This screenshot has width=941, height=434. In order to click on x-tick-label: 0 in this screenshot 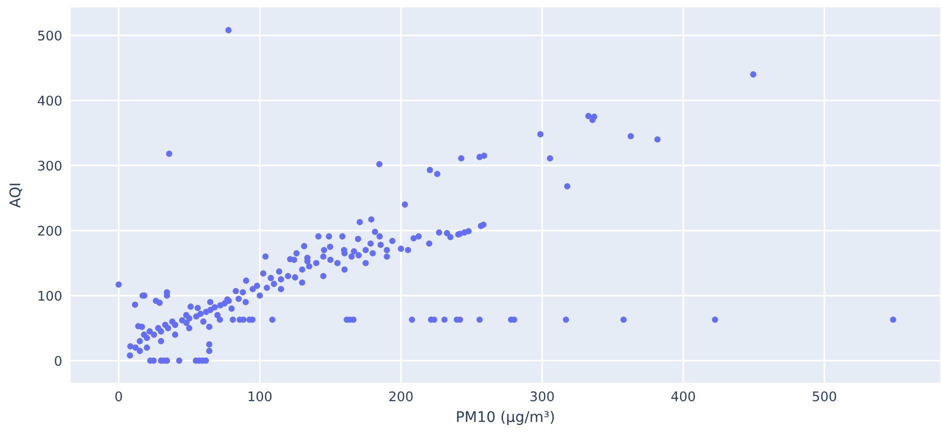, I will do `click(118, 396)`.